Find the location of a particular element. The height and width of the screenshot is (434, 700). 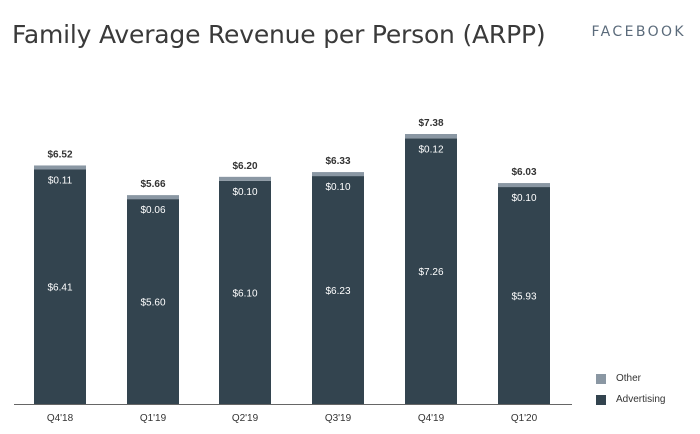

data-label-advertising: $6.10 is located at coordinates (244, 293).